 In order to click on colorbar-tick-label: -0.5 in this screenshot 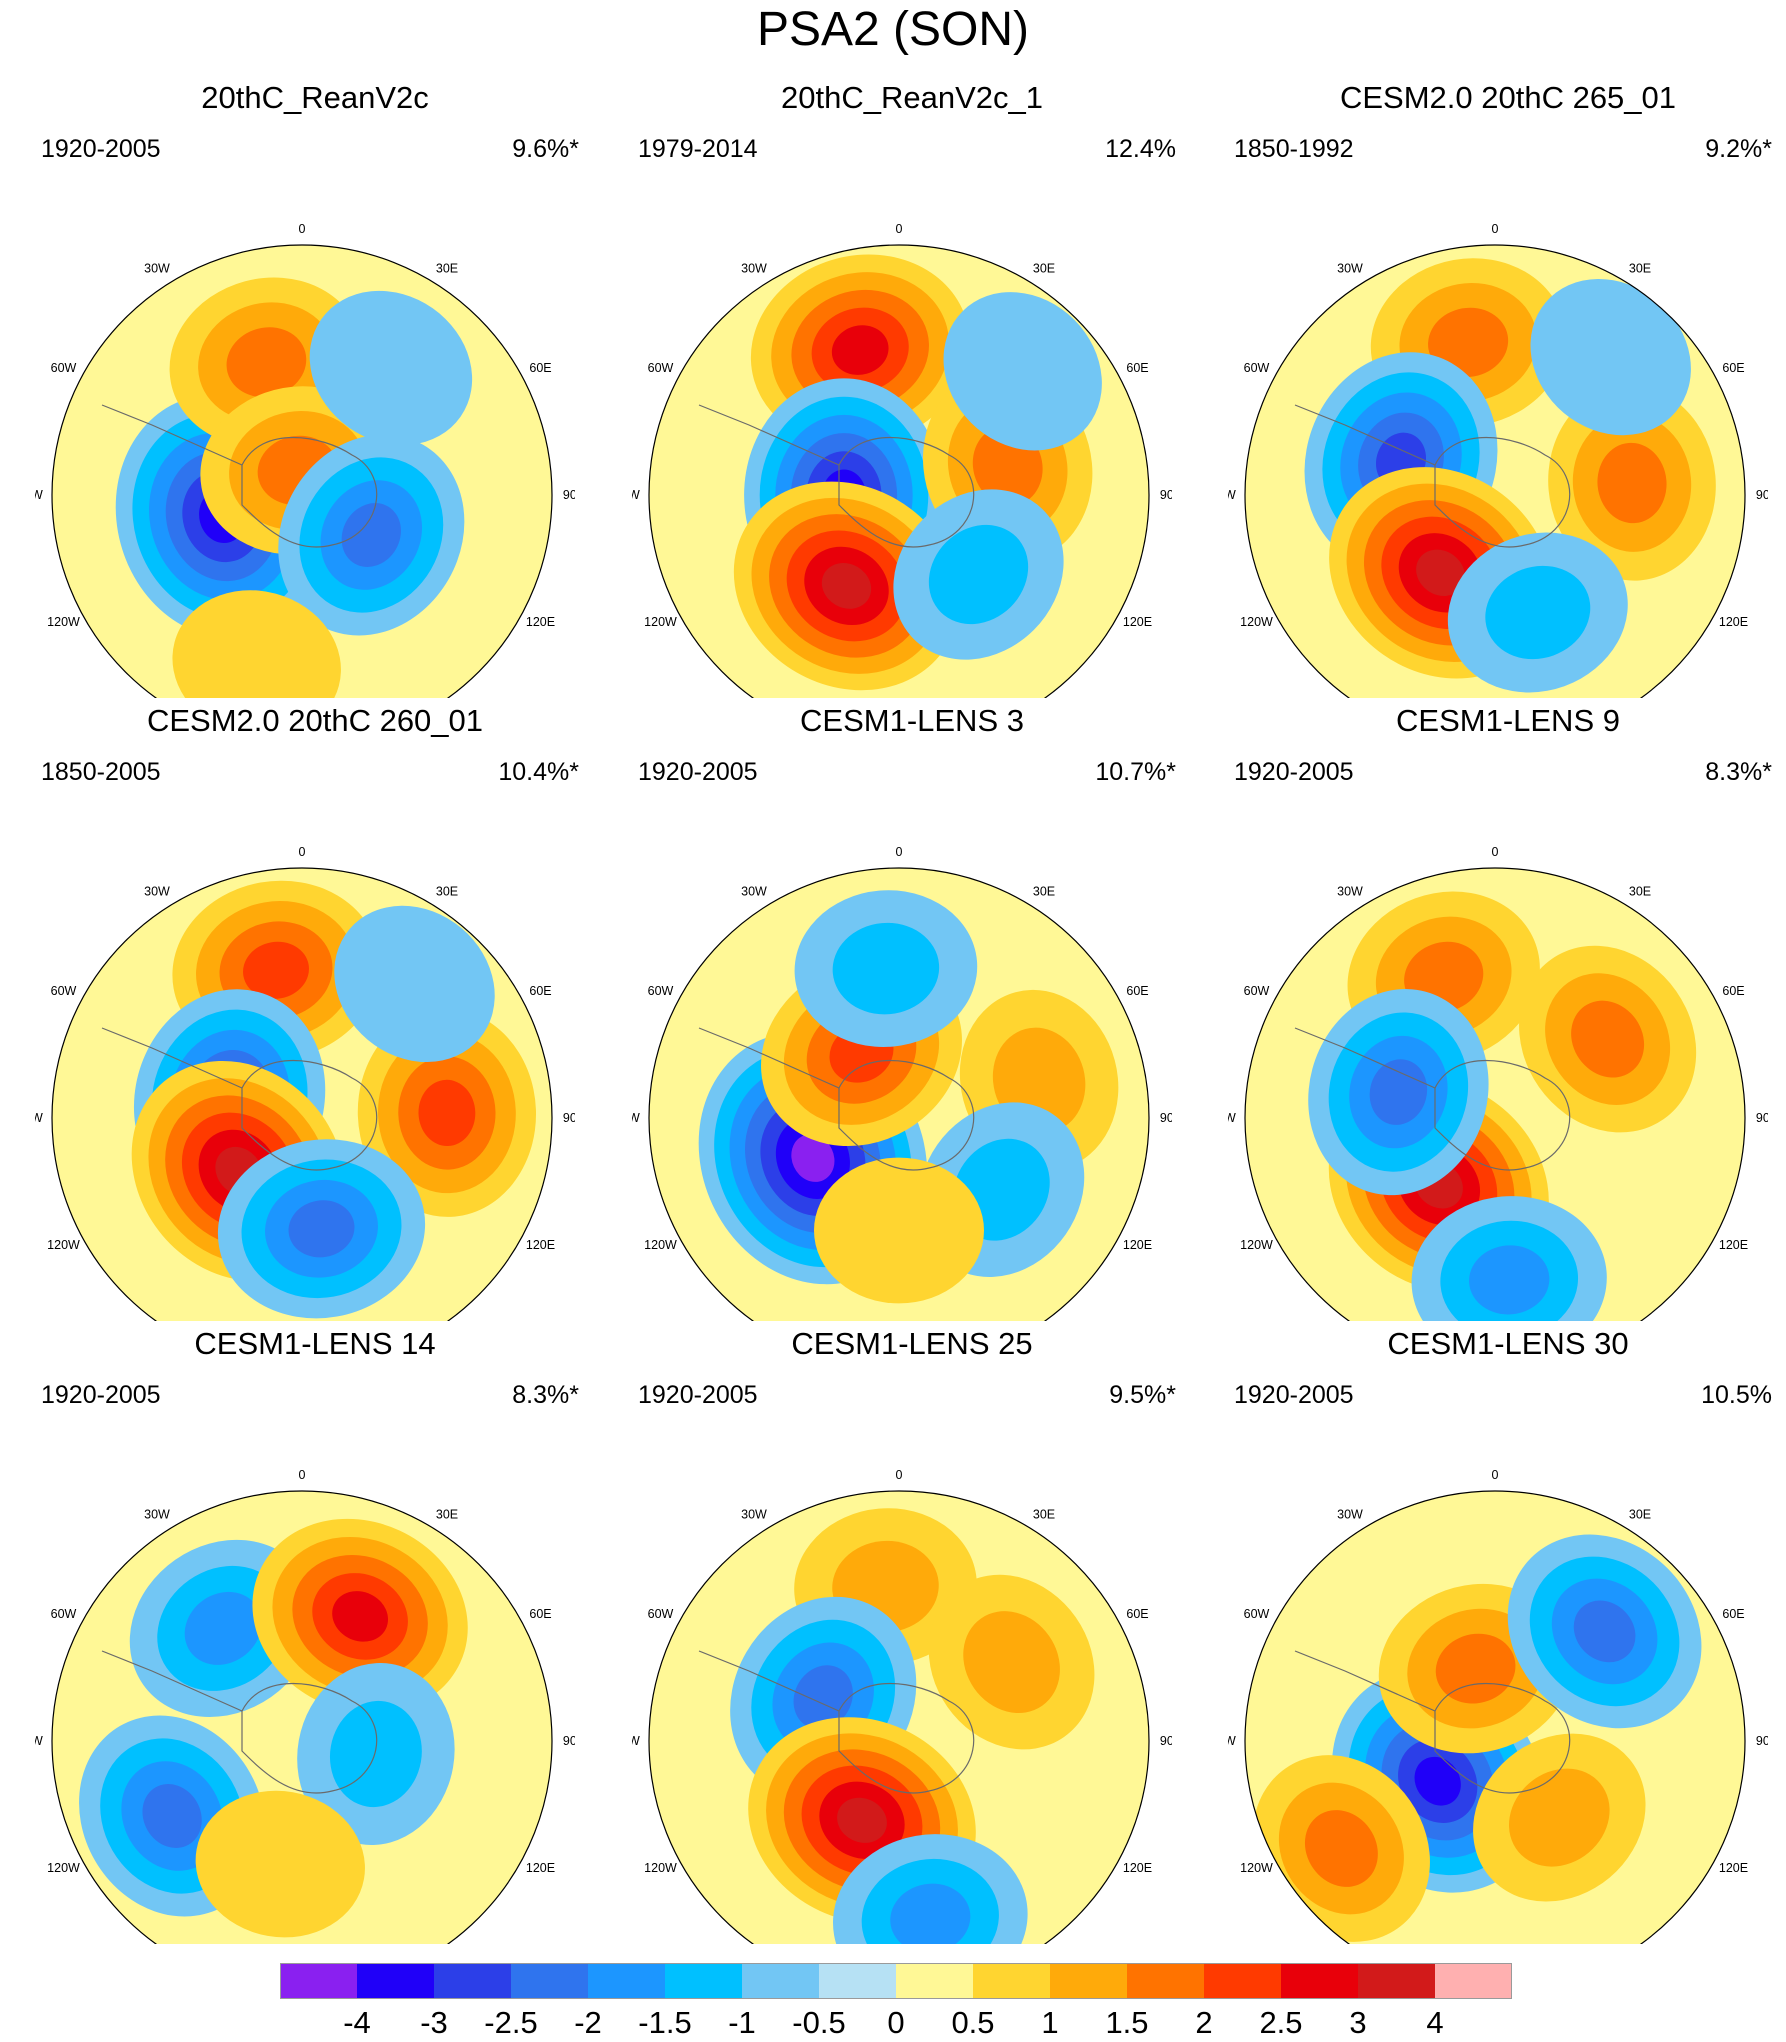, I will do `click(819, 2022)`.